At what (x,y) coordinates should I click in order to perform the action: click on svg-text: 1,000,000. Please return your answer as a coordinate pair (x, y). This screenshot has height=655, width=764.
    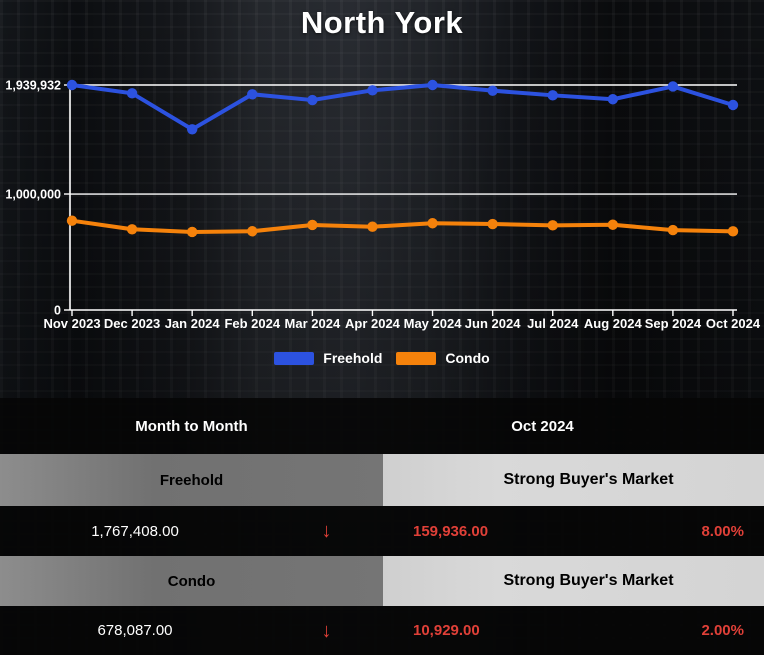
    Looking at the image, I should click on (33, 195).